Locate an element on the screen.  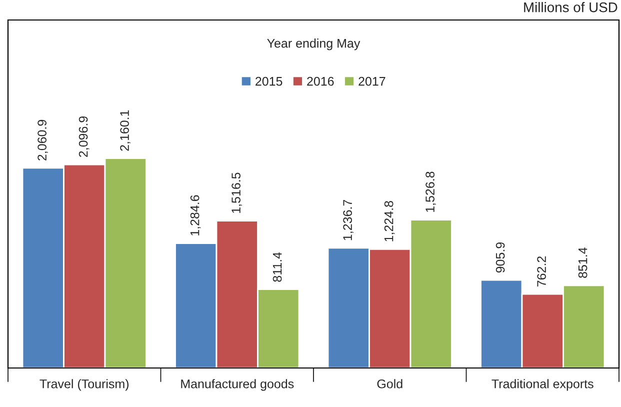
legend-label: 2015 is located at coordinates (269, 81).